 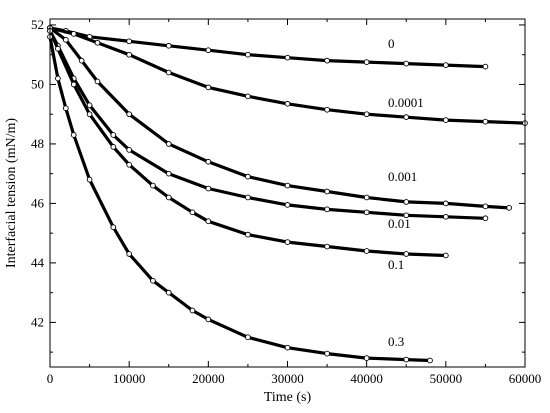 I want to click on x-tick-label: 30000, so click(x=287, y=378).